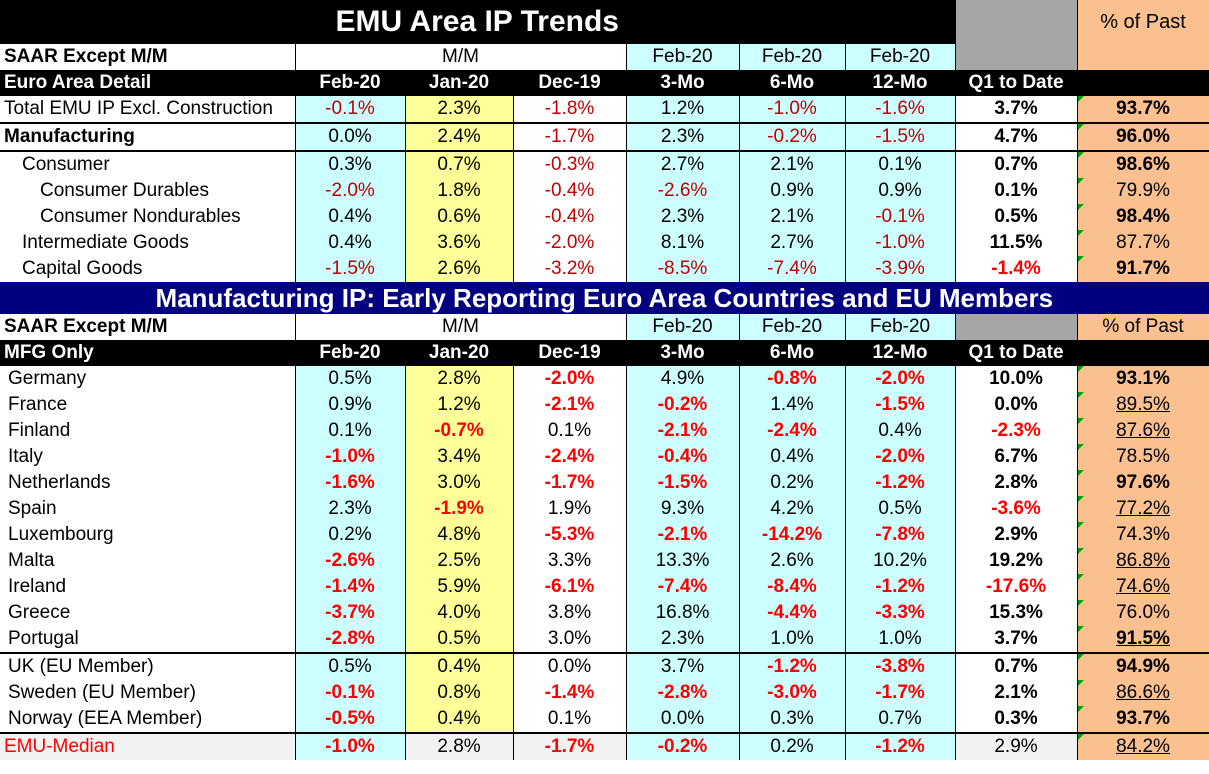 This screenshot has height=774, width=1209. What do you see at coordinates (1143, 431) in the screenshot?
I see `value-cell: 87.6%` at bounding box center [1143, 431].